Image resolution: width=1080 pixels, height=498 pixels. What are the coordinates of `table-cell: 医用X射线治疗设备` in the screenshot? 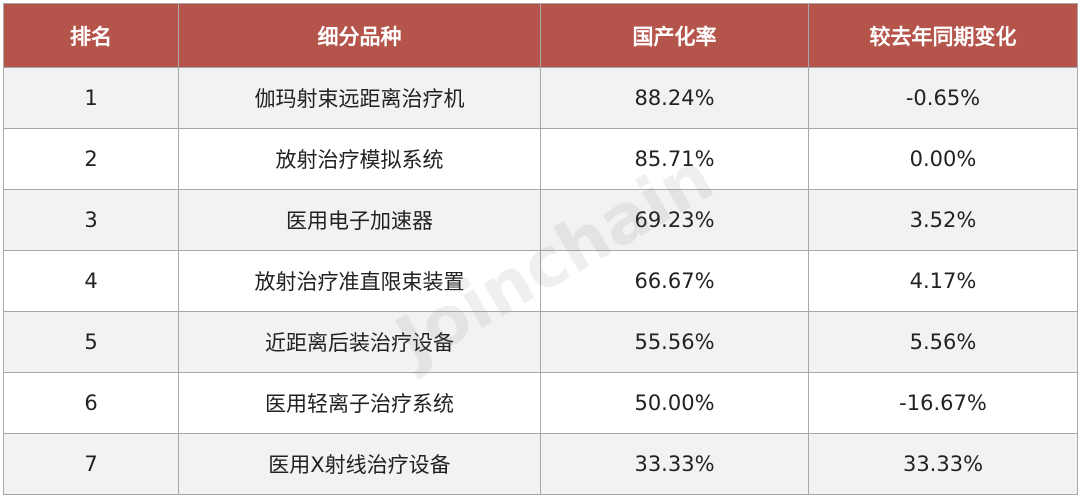 It's located at (359, 464).